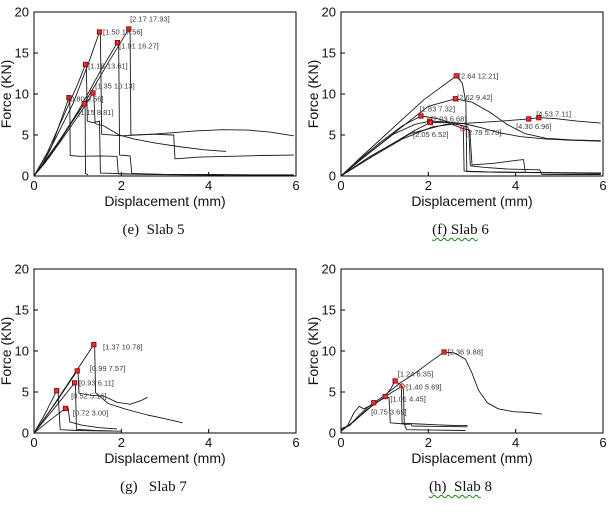  Describe the element at coordinates (153, 230) in the screenshot. I see `caption-slab5: (e) Slab 5` at that location.